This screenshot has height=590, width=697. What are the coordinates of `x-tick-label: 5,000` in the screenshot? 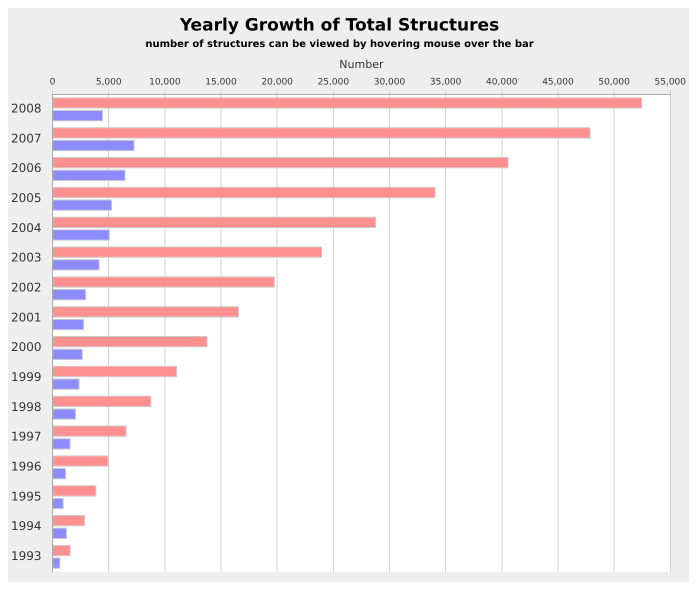 It's located at (109, 82).